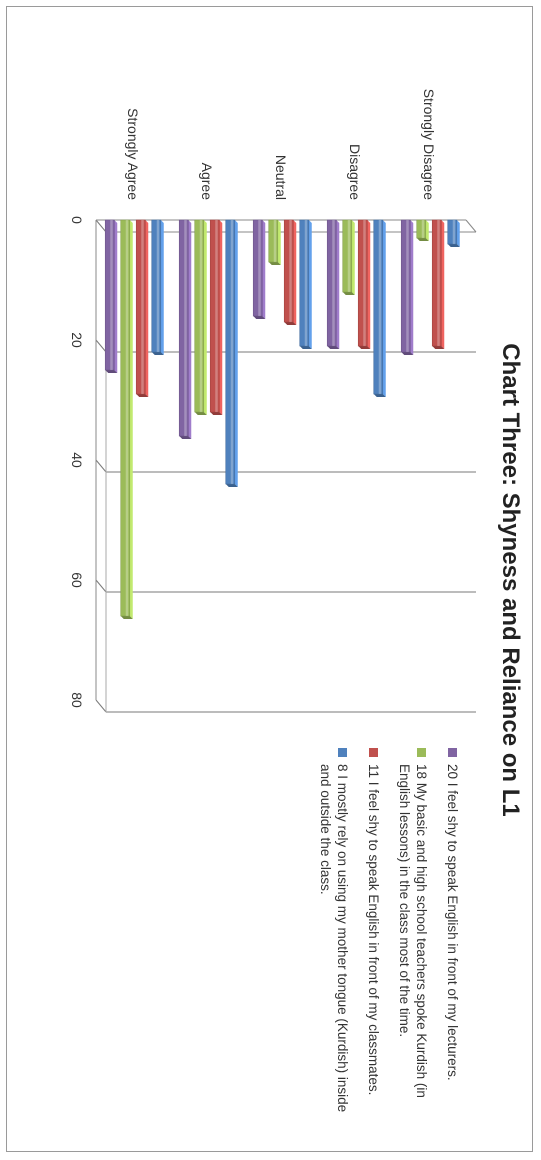 Image resolution: width=541 pixels, height=1160 pixels. Describe the element at coordinates (281, 177) in the screenshot. I see `category-label: Neutral` at that location.